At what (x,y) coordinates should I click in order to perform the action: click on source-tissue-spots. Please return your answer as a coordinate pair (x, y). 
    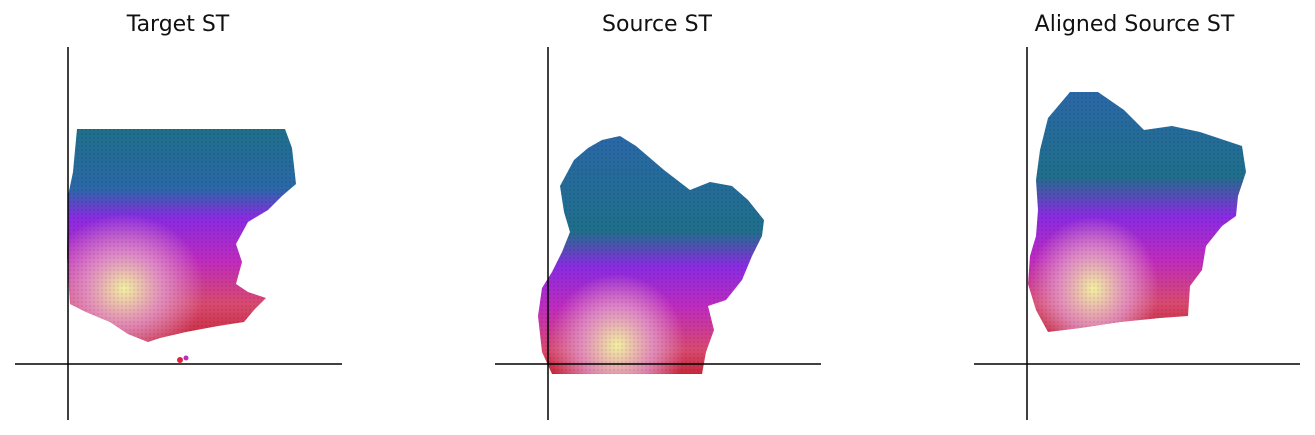
    Looking at the image, I should click on (651, 255).